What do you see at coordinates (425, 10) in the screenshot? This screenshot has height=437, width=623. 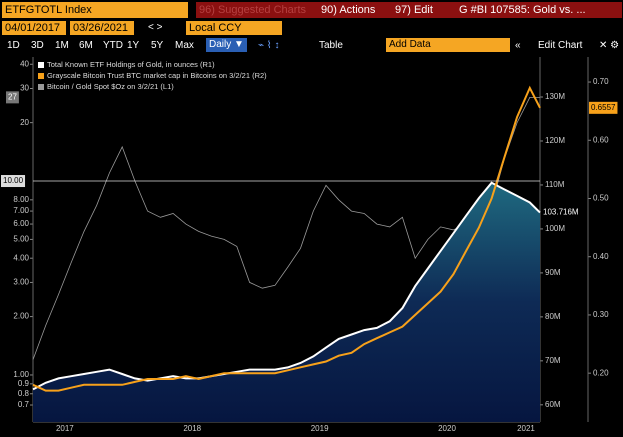 I see `edit-button: 97) Edit` at bounding box center [425, 10].